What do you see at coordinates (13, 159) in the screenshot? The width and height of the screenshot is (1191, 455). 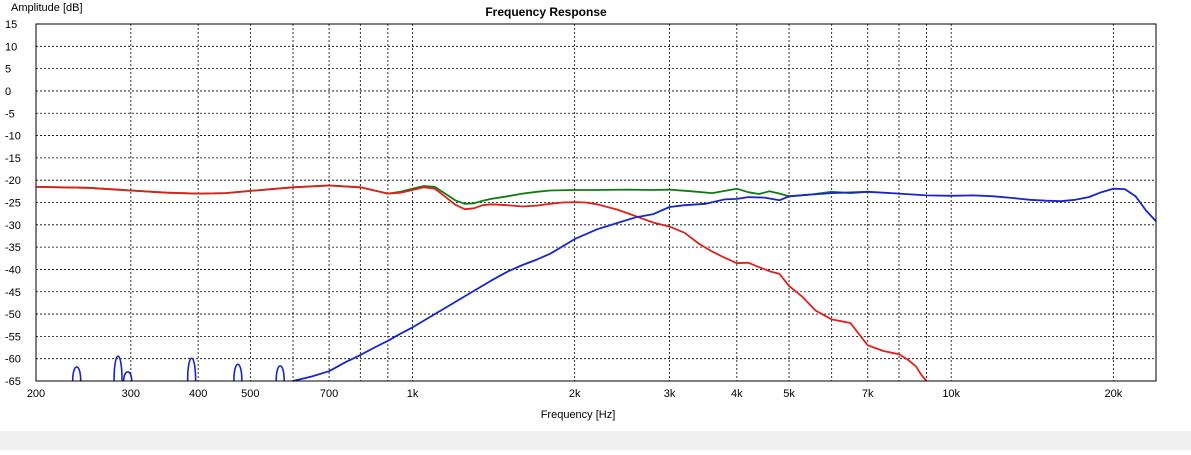 I see `y-tick-label: -15` at bounding box center [13, 159].